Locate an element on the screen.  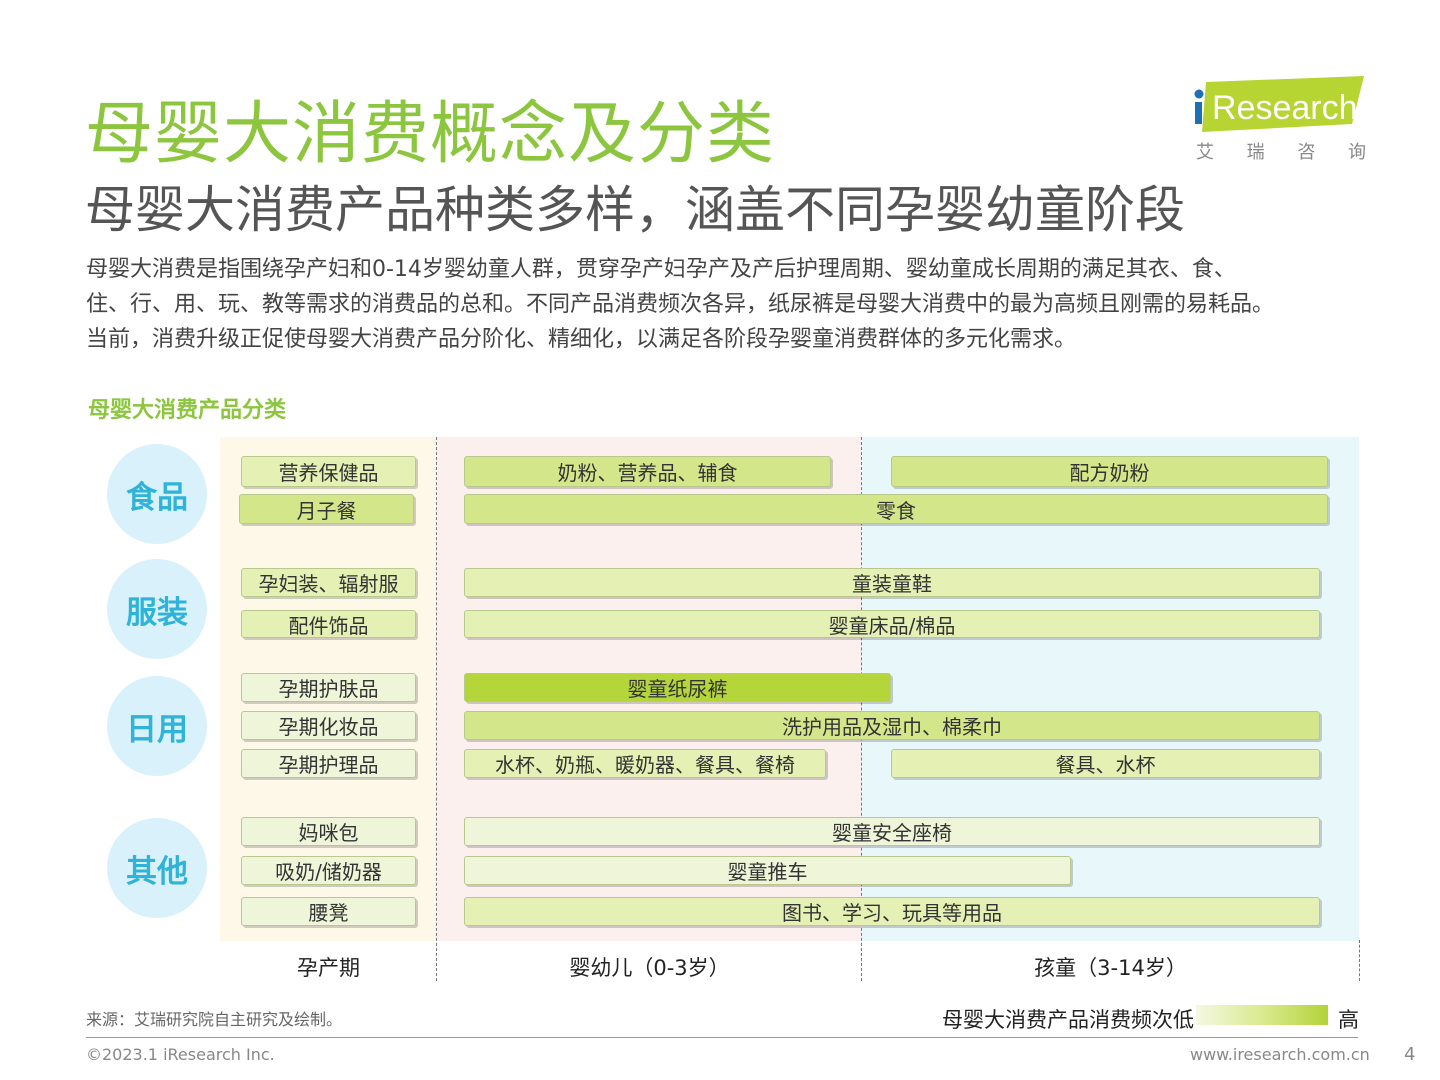
product-bar: 童装童鞋 is located at coordinates (892, 582).